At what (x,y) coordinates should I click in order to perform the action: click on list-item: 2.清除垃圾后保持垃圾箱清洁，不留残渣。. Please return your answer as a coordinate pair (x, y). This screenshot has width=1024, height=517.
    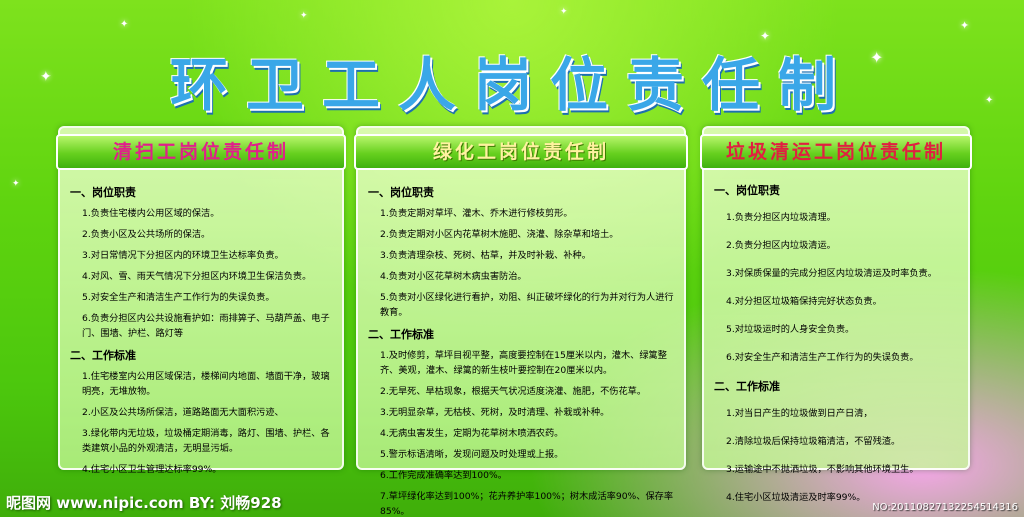
    Looking at the image, I should click on (813, 441).